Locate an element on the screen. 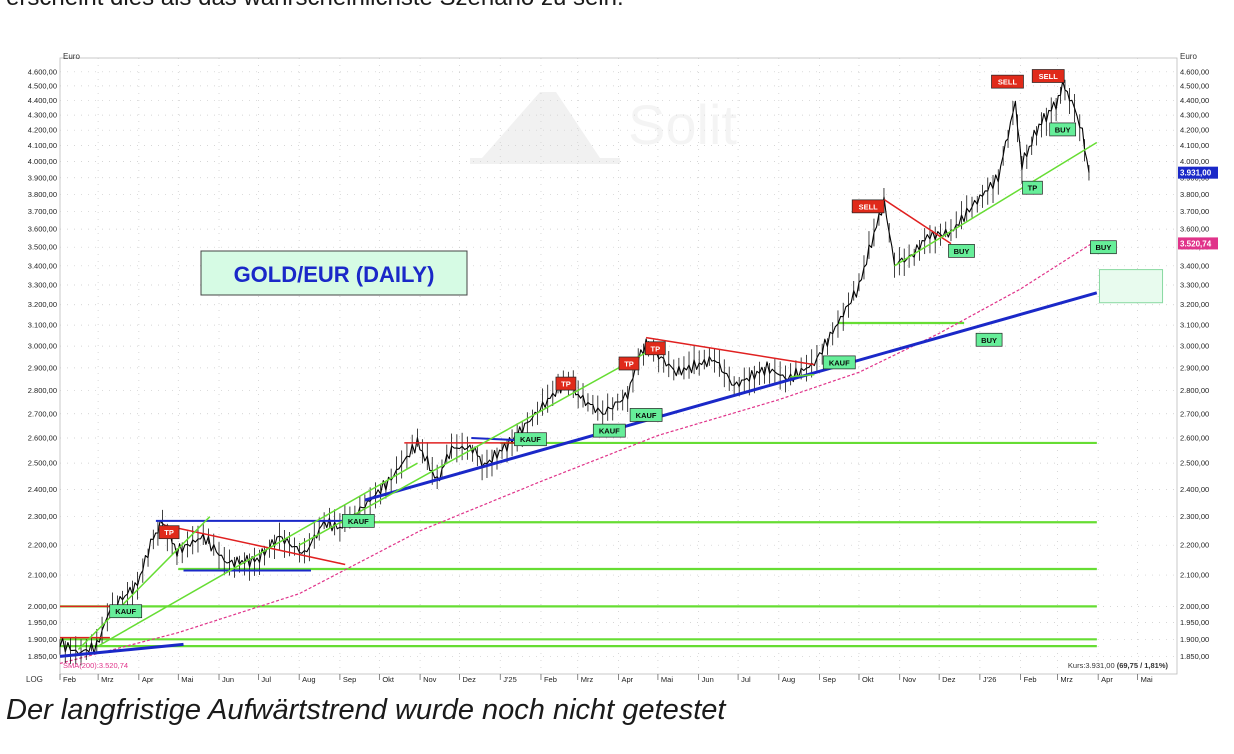 The width and height of the screenshot is (1234, 754). y-tick-label-right: 2.100,00 is located at coordinates (1194, 575).